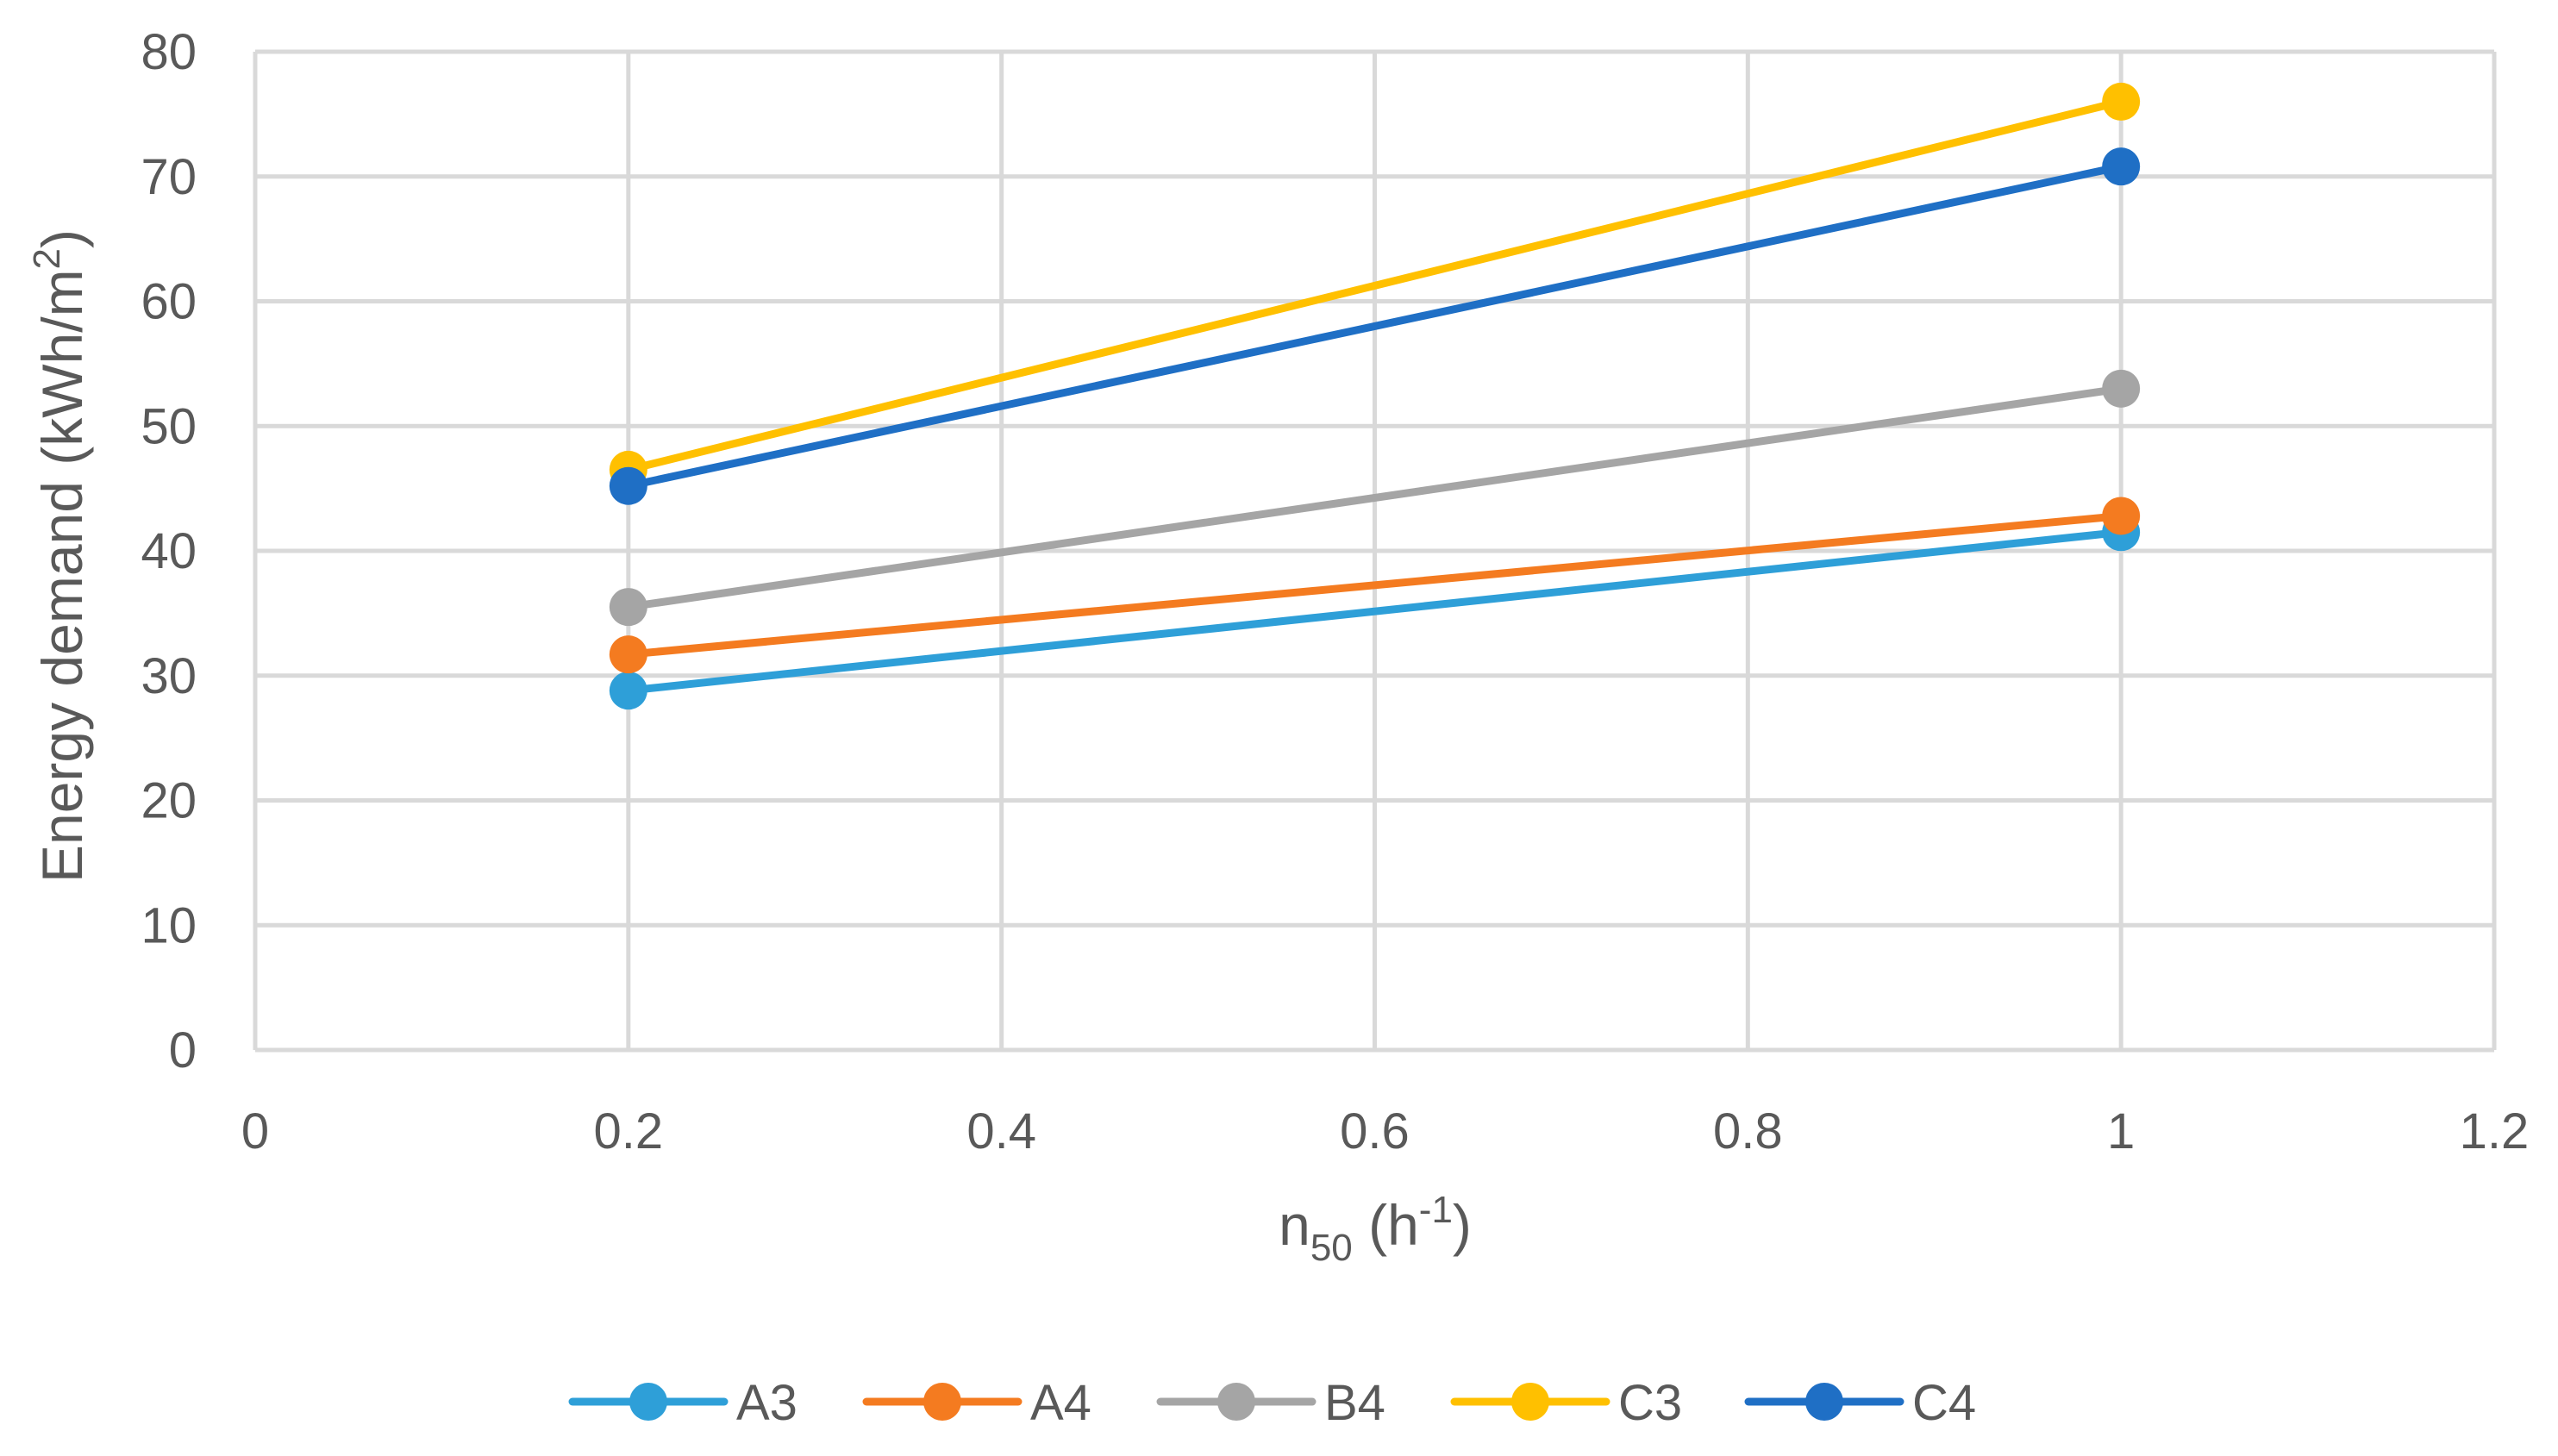  What do you see at coordinates (1001, 1131) in the screenshot?
I see `x-tick-label: 0.4` at bounding box center [1001, 1131].